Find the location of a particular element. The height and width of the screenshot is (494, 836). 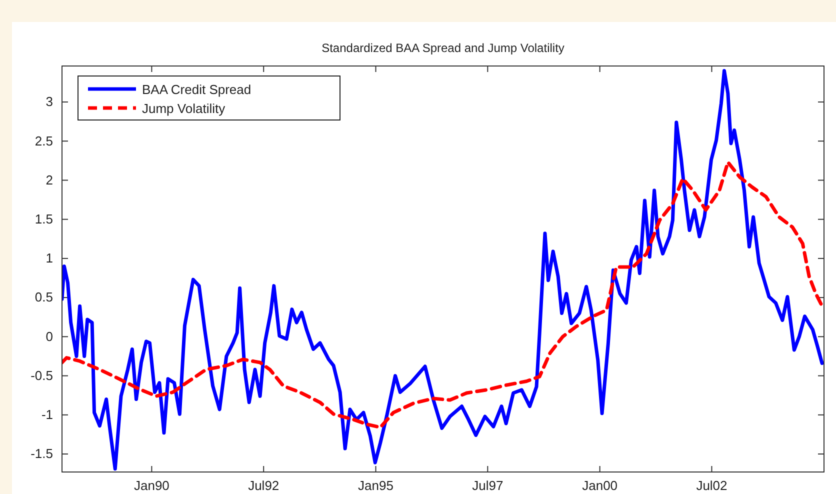

y-tick-label: 0 is located at coordinates (49, 336).